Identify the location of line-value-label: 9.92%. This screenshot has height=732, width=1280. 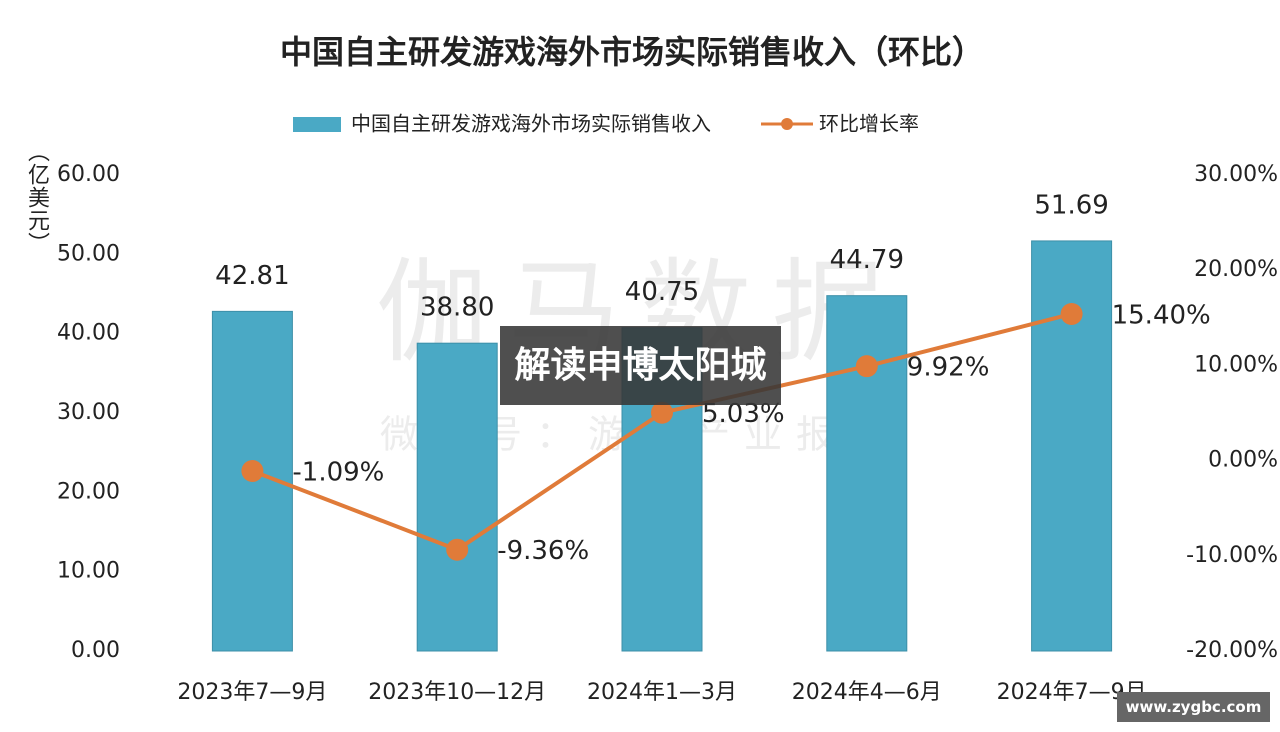
(948, 368).